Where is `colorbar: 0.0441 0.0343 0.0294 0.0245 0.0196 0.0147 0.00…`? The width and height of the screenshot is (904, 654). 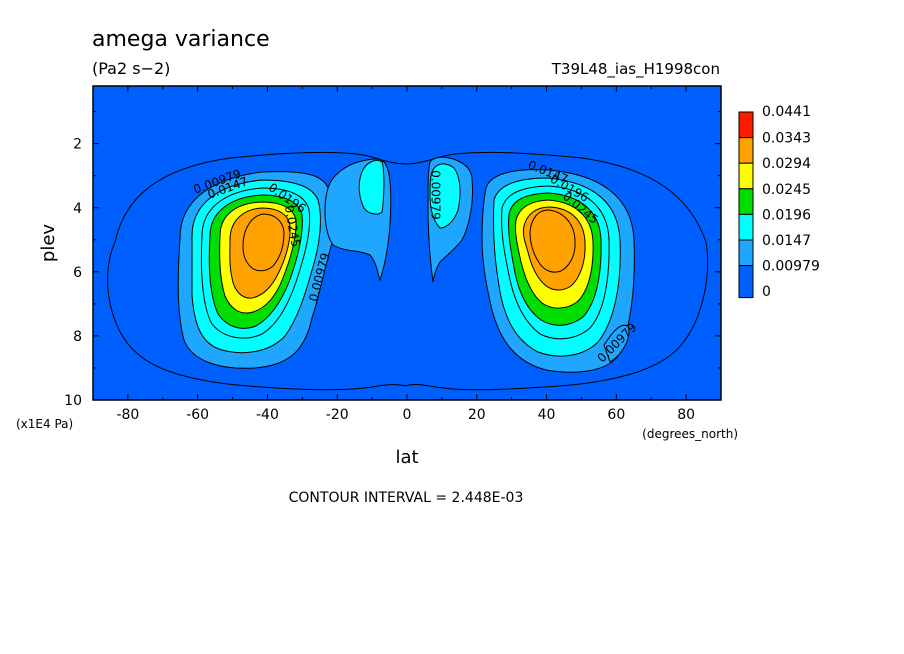
colorbar: 0.0441 0.0343 0.0294 0.0245 0.0196 0.0147 0.00… is located at coordinates (779, 202).